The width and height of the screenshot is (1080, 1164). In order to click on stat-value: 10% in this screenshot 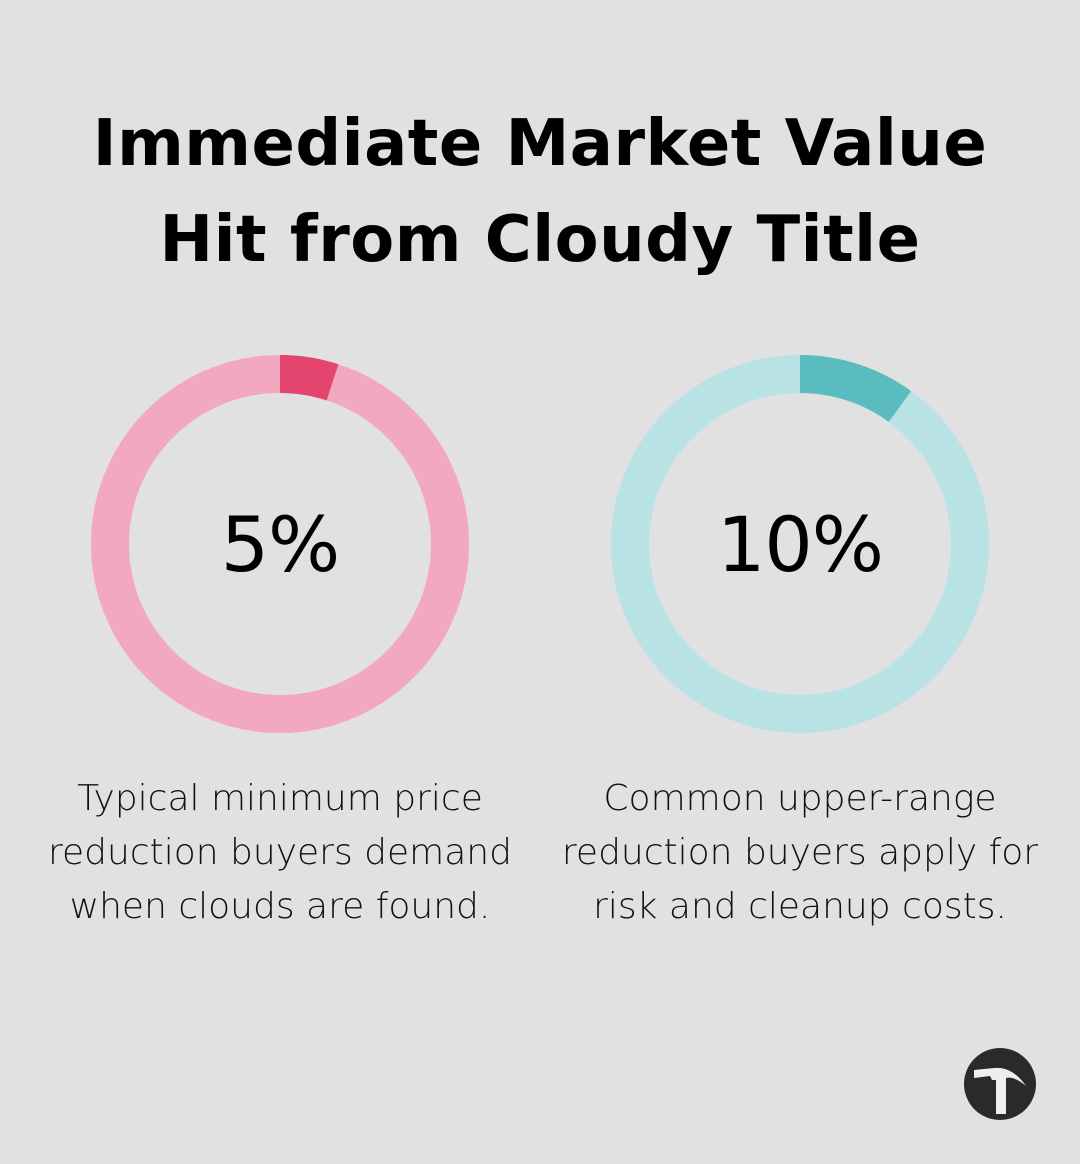, I will do `click(800, 544)`.